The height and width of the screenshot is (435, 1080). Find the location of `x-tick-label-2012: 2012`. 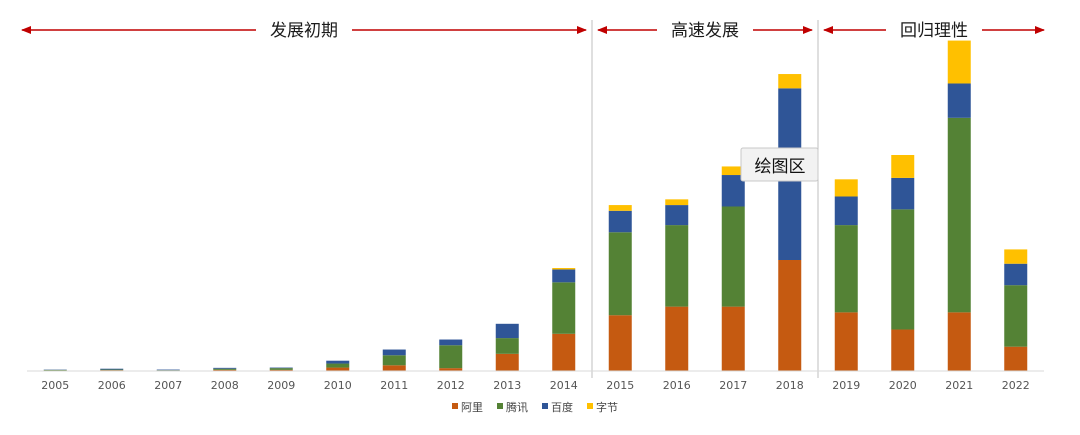

x-tick-label-2012: 2012 is located at coordinates (451, 385).